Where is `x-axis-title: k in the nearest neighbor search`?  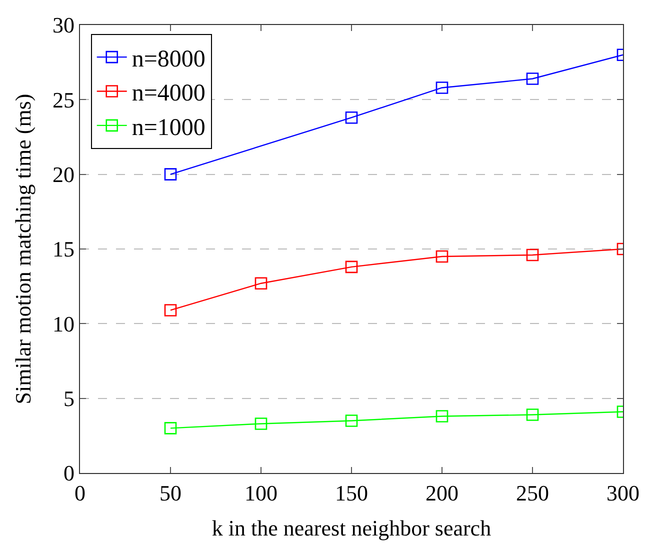 x-axis-title: k in the nearest neighbor search is located at coordinates (352, 527).